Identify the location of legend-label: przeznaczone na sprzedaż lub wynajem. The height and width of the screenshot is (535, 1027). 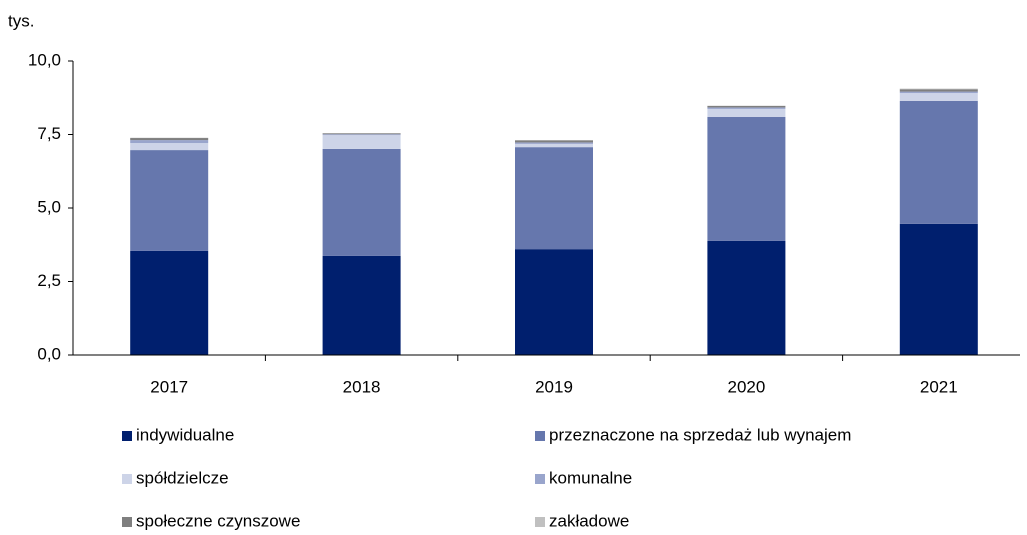
(700, 434).